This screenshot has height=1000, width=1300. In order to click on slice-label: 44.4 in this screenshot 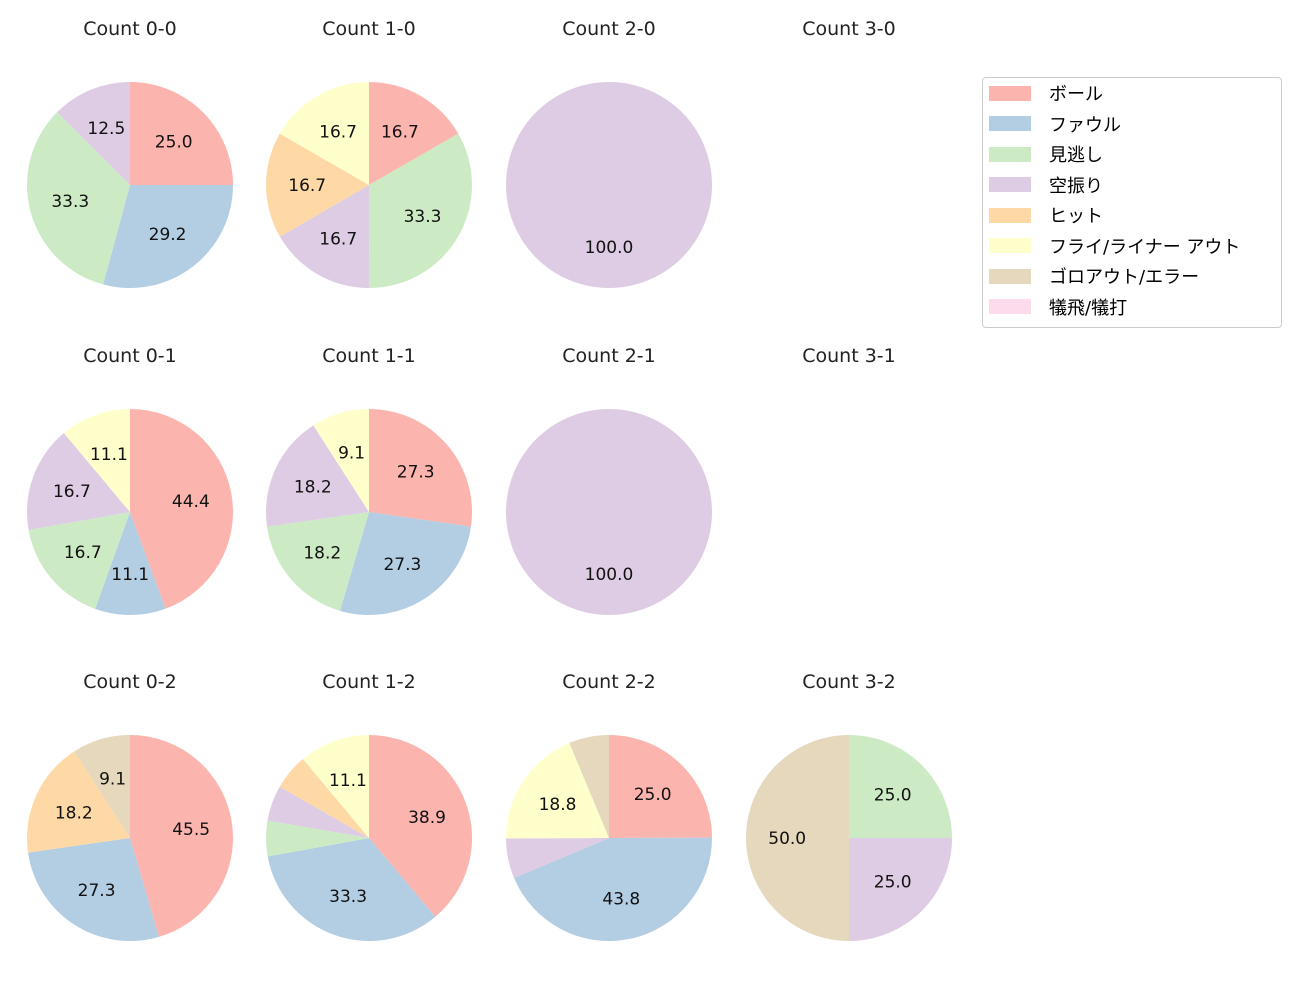, I will do `click(191, 502)`.